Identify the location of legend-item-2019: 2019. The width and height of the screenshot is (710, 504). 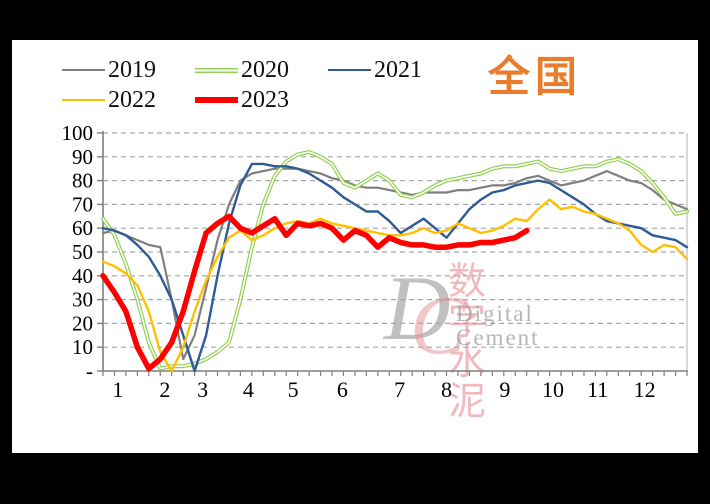
(109, 70).